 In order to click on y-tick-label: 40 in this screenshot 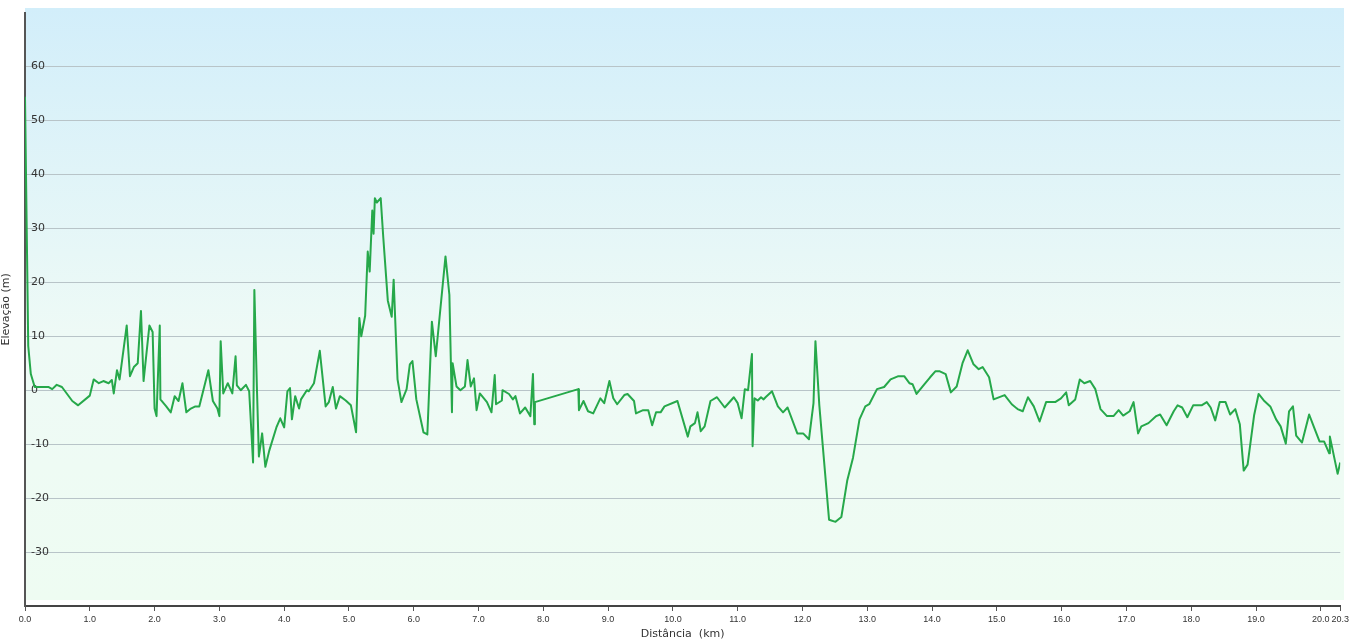, I will do `click(38, 174)`.